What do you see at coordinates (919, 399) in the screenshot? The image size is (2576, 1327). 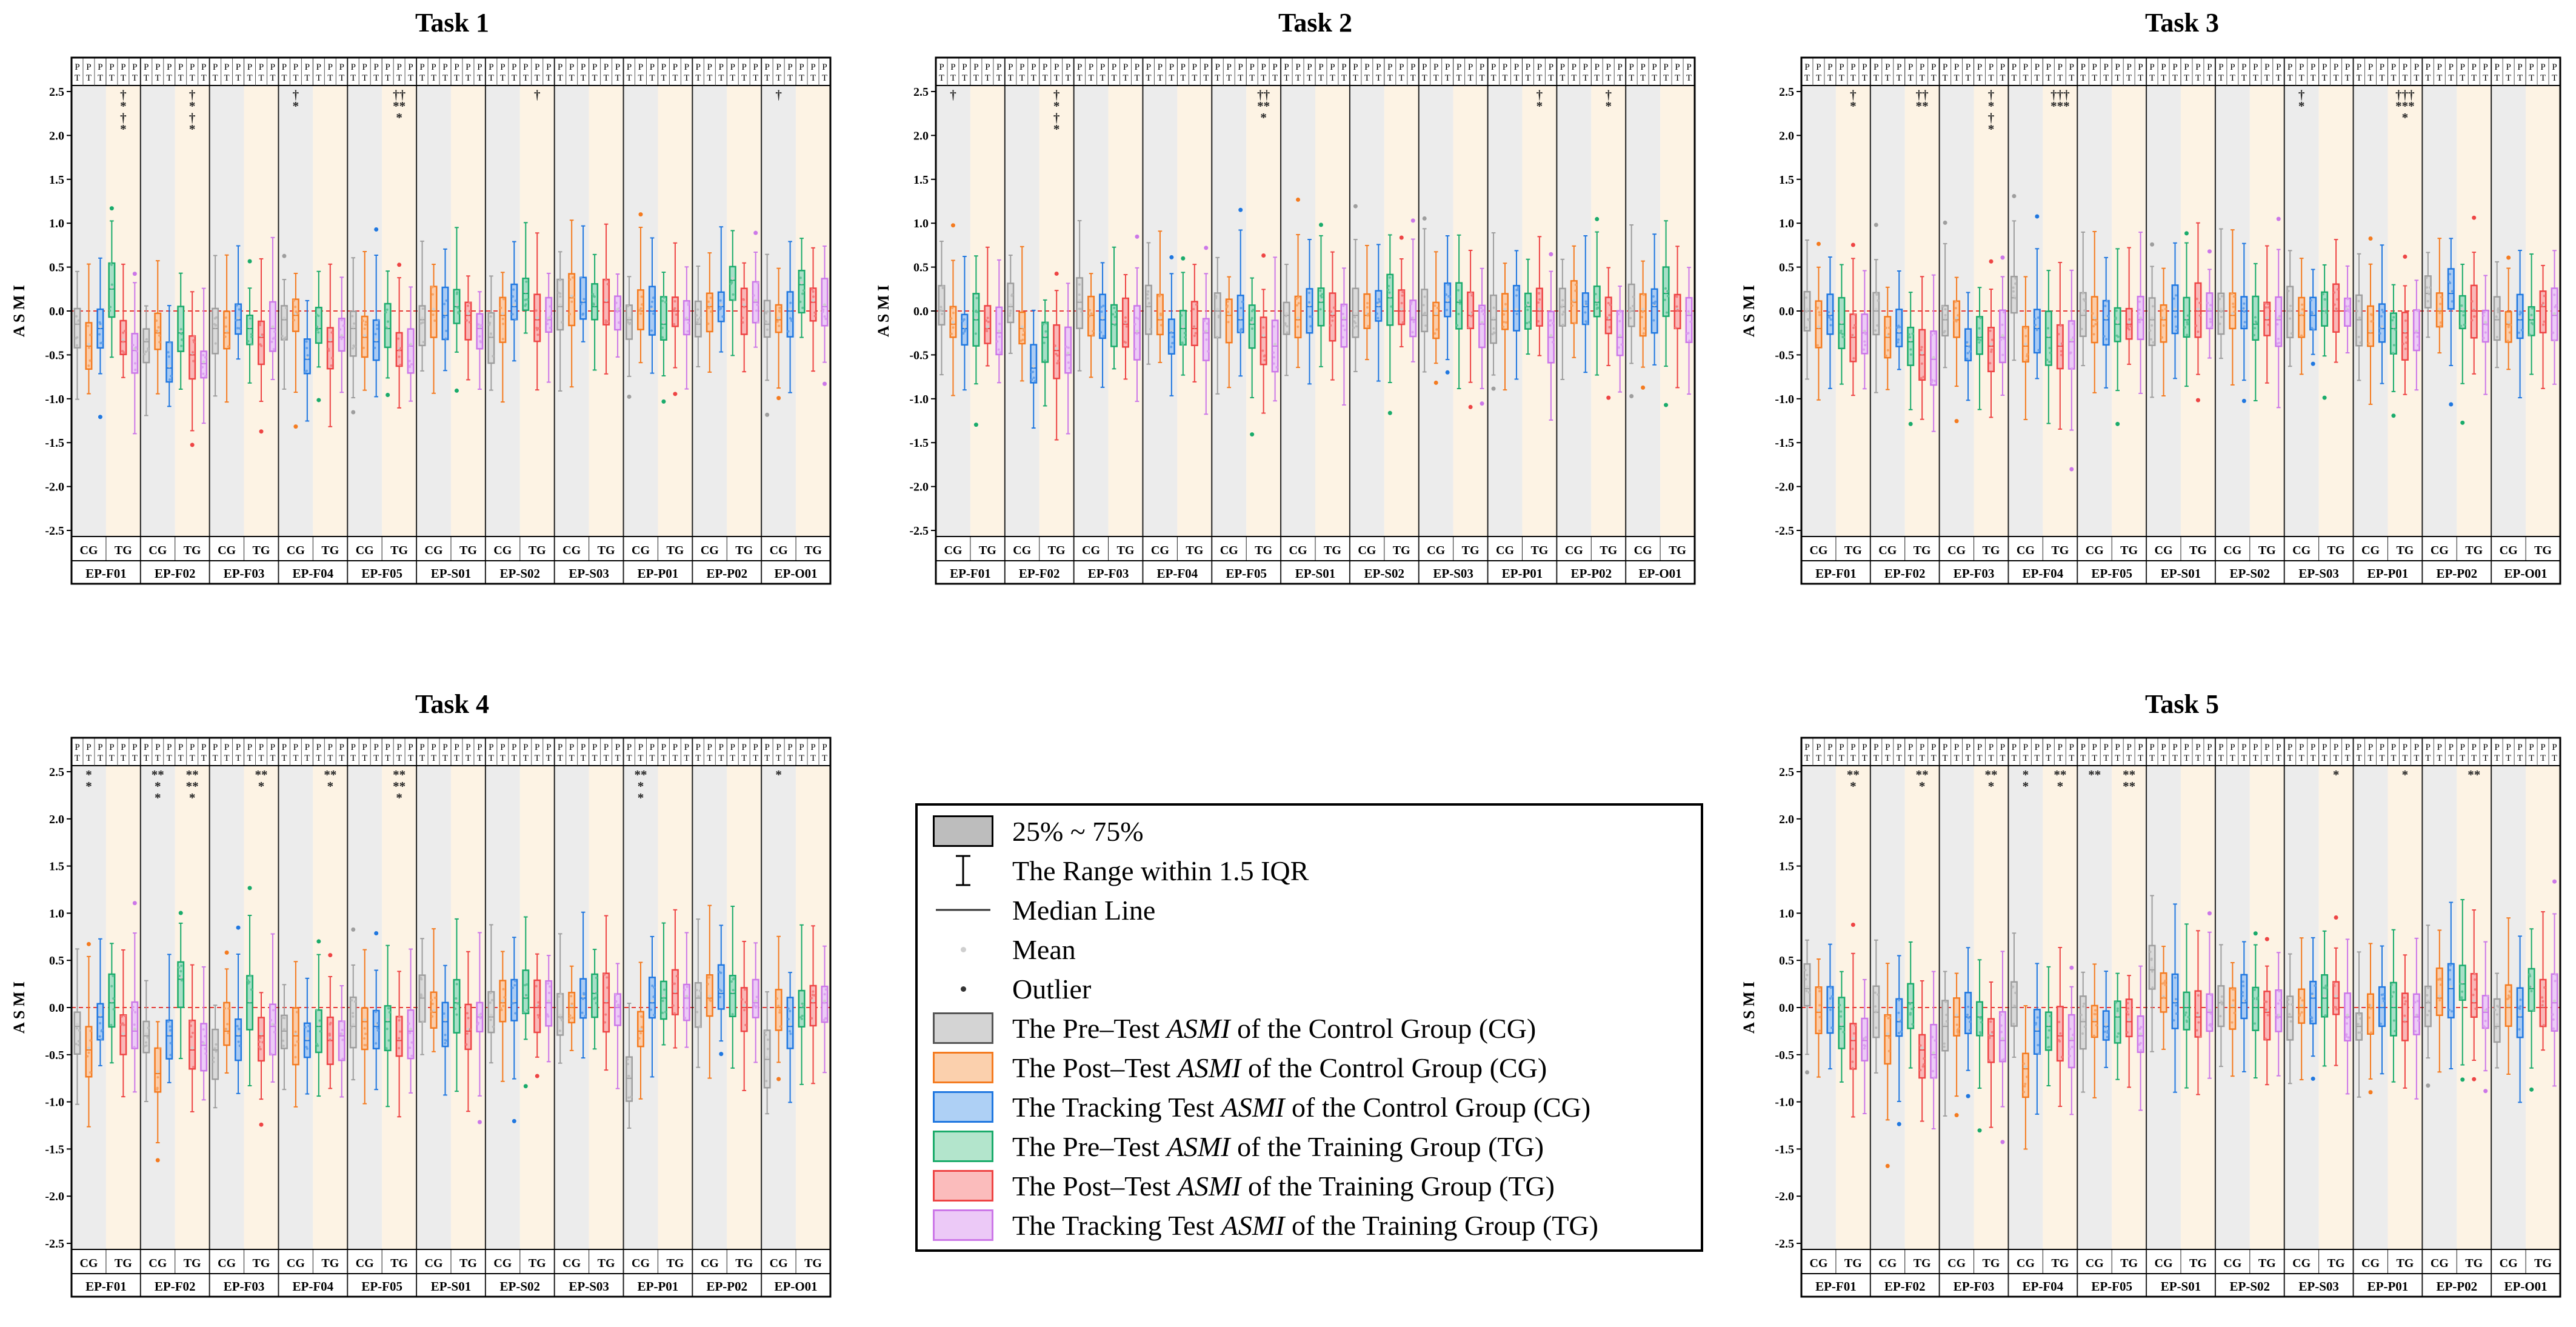 I see `y-tick-label: -1.0` at bounding box center [919, 399].